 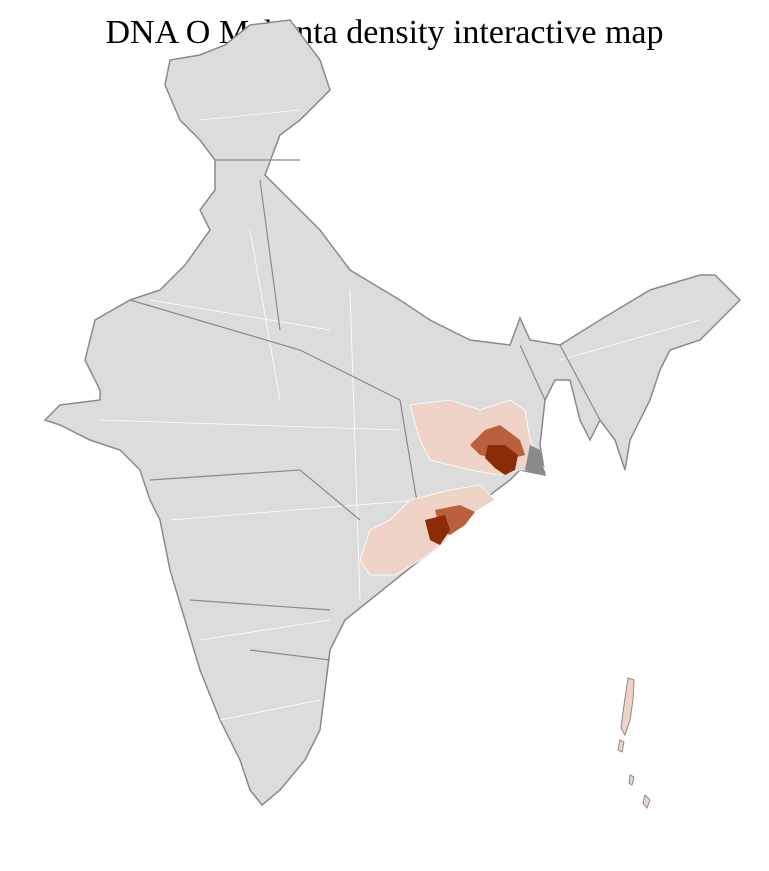 What do you see at coordinates (384, 32) in the screenshot?
I see `map-title: DNA O Mahanta density interactive map` at bounding box center [384, 32].